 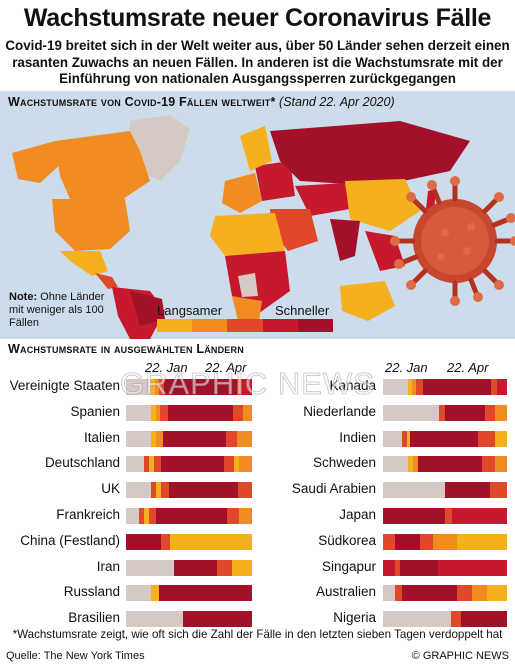 What do you see at coordinates (460, 656) in the screenshot?
I see `credit: © GRAPHIC NEWS` at bounding box center [460, 656].